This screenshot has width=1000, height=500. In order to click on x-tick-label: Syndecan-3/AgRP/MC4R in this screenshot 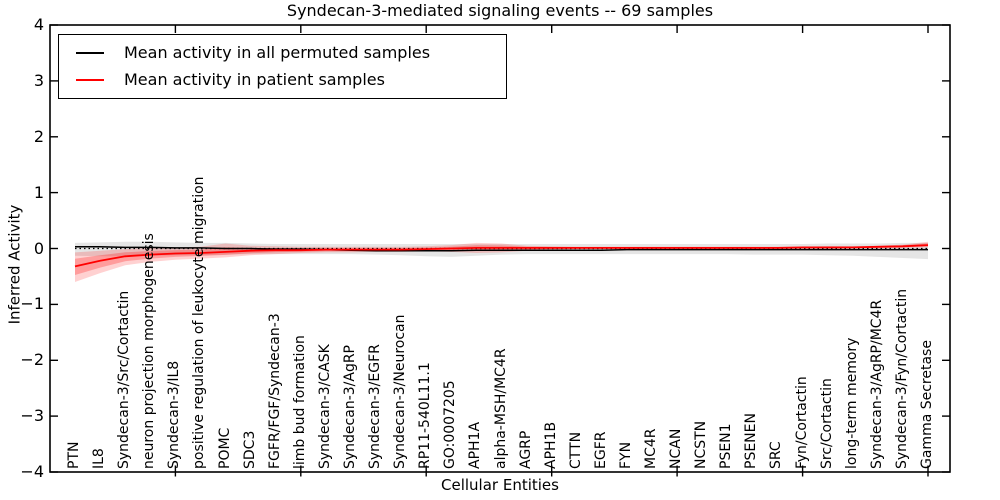, I will do `click(877, 384)`.